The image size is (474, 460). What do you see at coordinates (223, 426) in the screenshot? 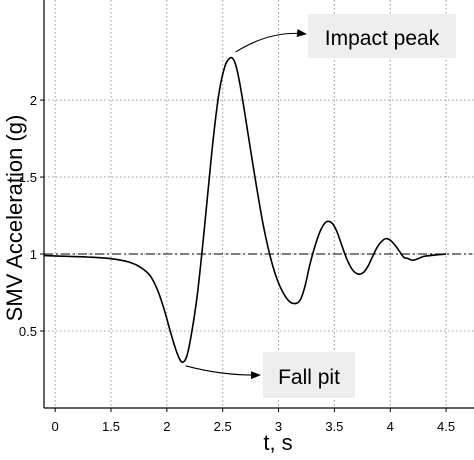
I see `x-tick-label-3: 2.5` at bounding box center [223, 426].